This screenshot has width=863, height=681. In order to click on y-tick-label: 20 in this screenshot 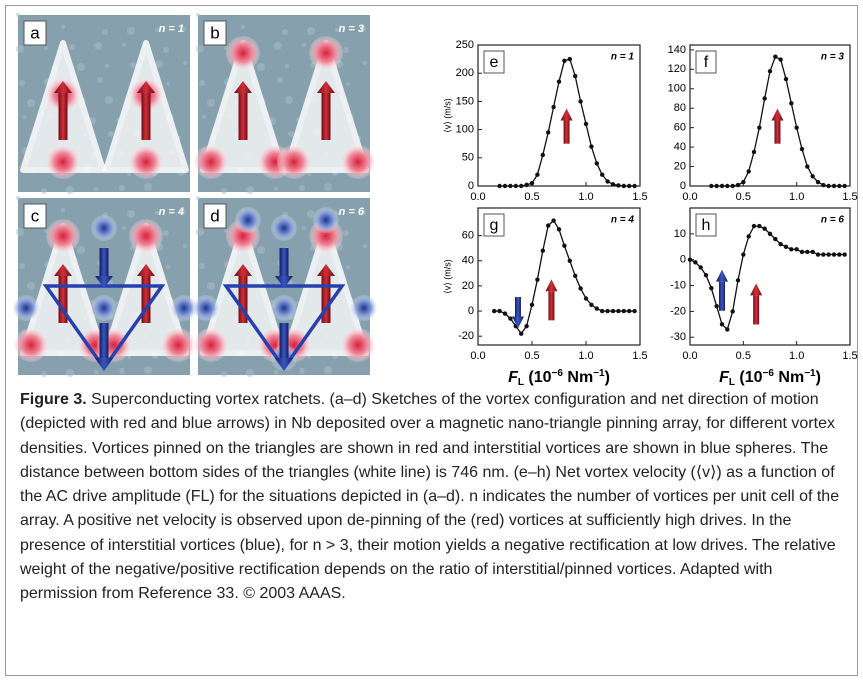, I will do `click(680, 166)`.